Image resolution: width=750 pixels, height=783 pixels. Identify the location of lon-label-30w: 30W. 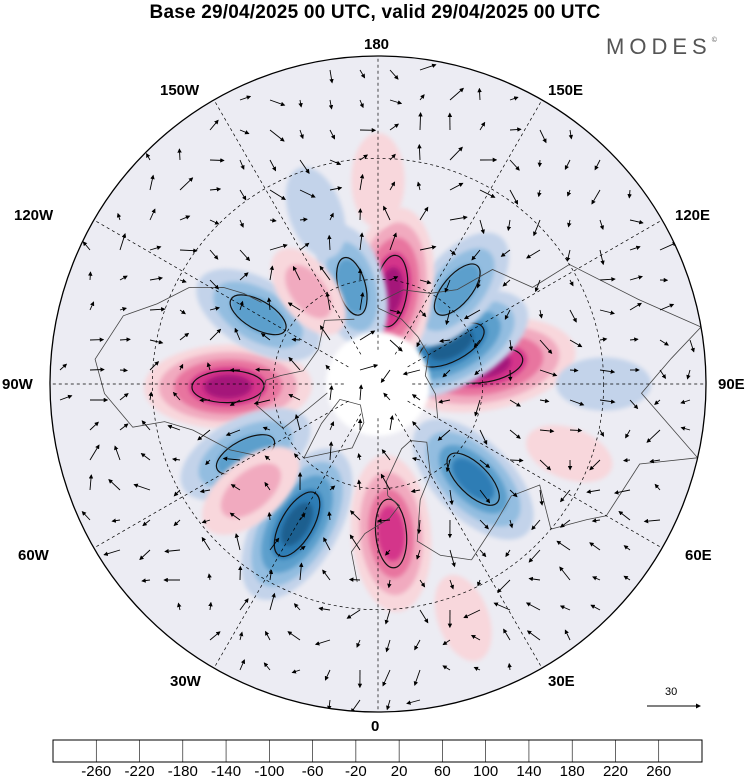
(185, 681).